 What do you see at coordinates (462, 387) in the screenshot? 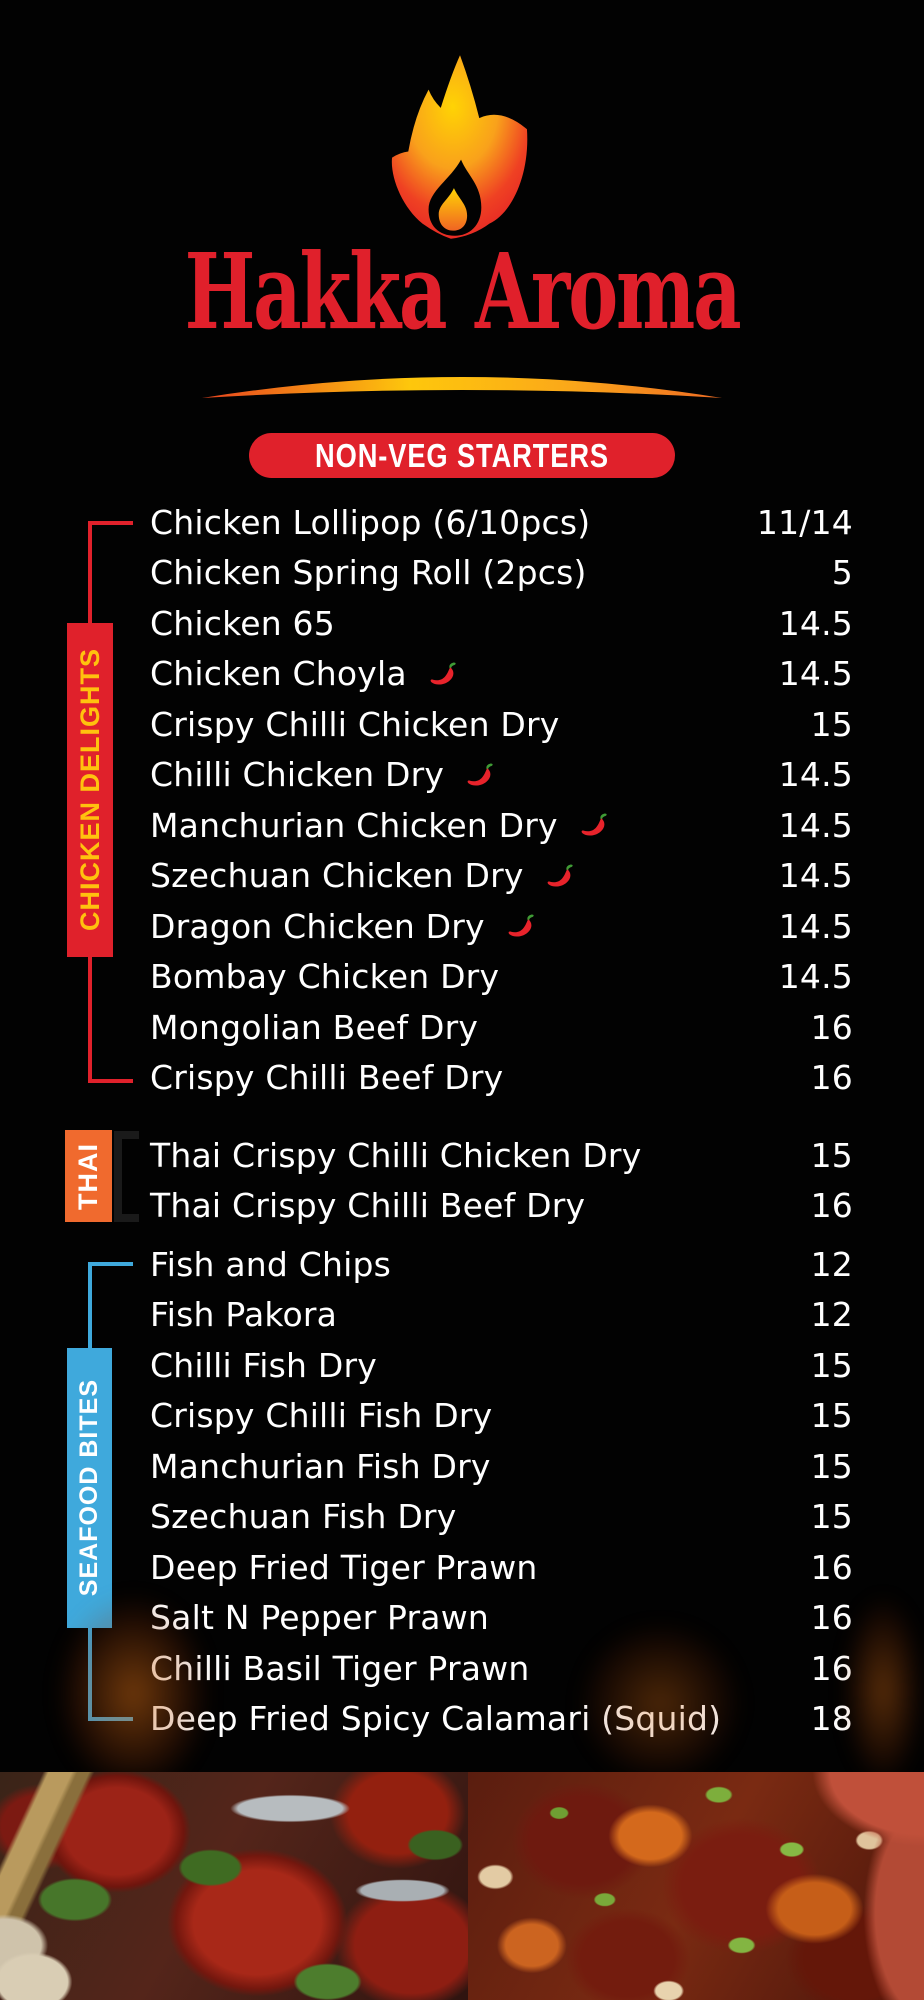
I see `swoosh-underline` at bounding box center [462, 387].